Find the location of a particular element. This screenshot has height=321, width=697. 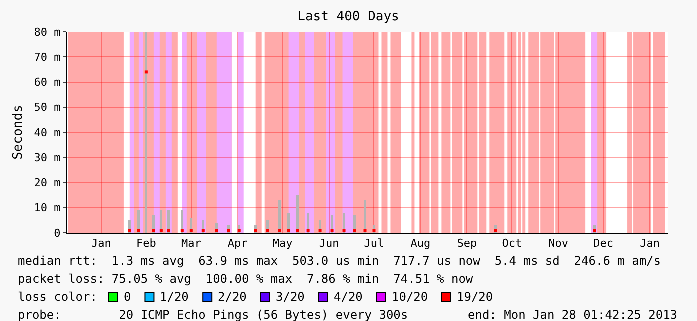

legend-label: 0 is located at coordinates (128, 297).